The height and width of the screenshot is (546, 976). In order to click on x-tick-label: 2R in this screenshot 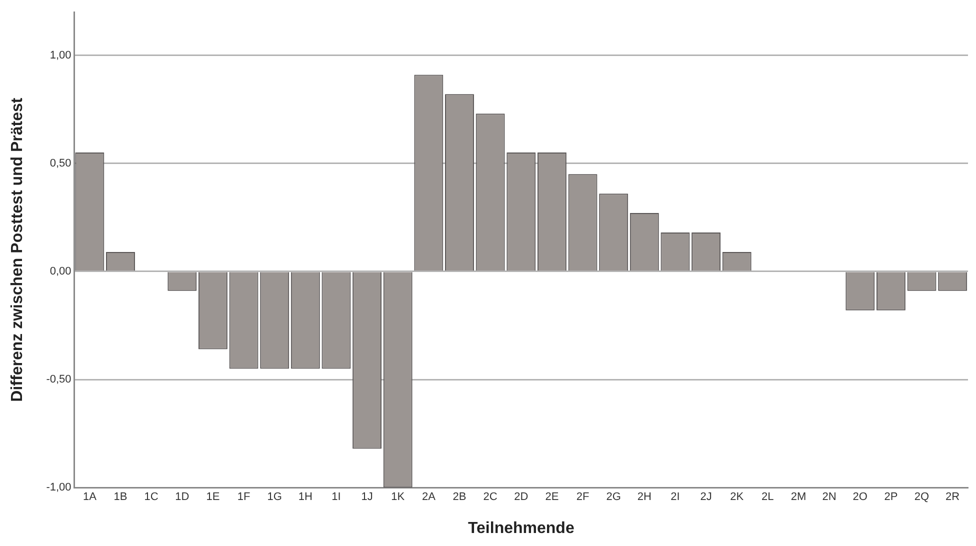, I will do `click(953, 497)`.